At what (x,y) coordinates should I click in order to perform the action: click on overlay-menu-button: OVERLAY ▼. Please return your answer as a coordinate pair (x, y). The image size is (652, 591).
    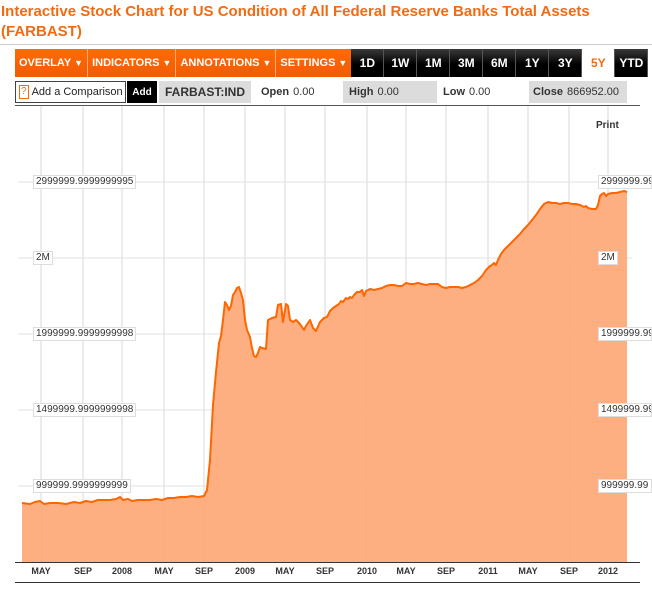
    Looking at the image, I should click on (52, 63).